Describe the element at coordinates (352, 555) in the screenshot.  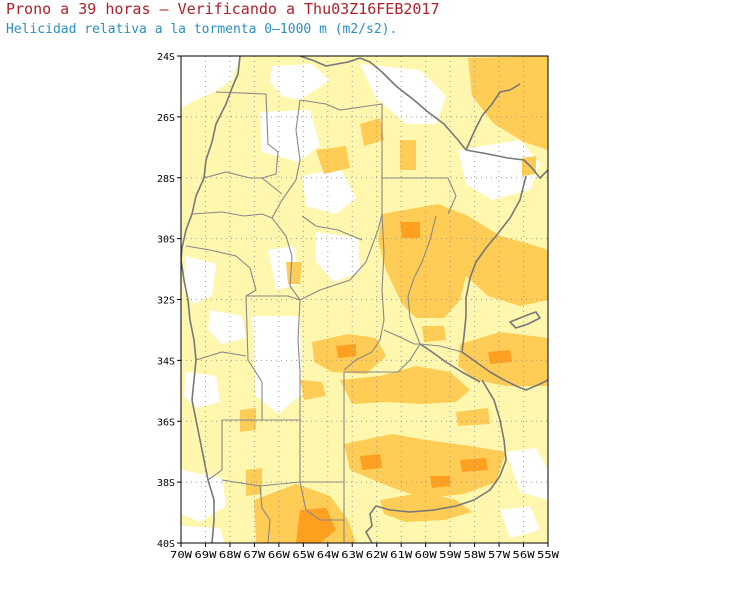
I see `lon-tick-label: 63W` at that location.